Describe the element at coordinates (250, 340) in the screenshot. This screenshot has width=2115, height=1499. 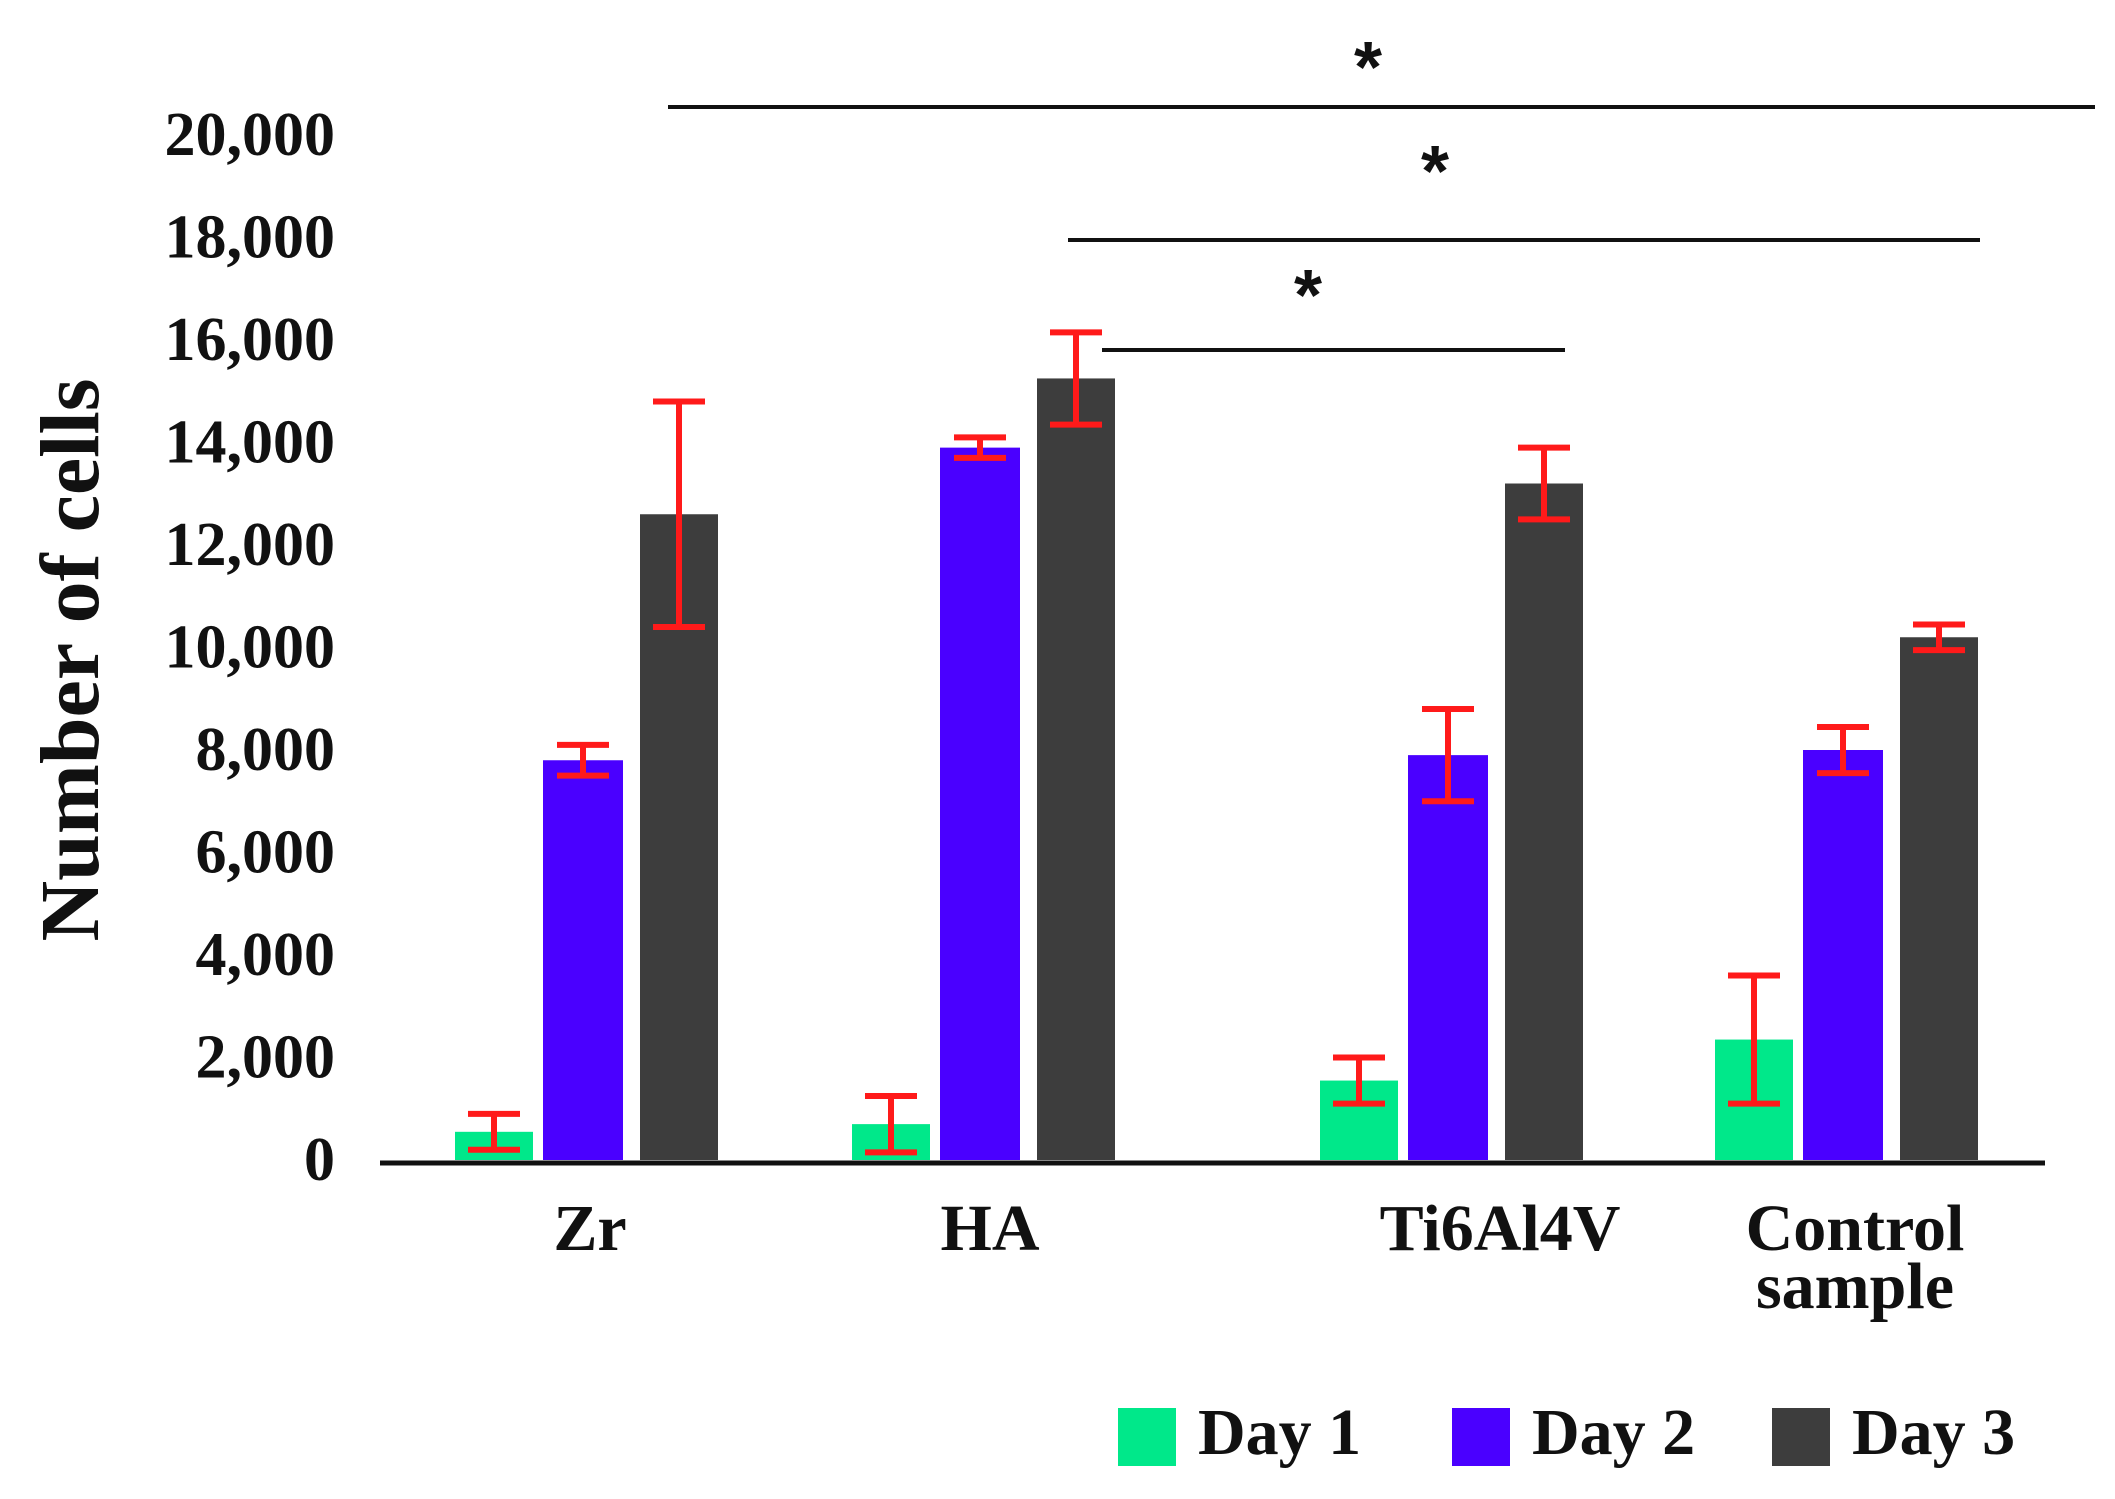
I see `y-tick-label: 16,000` at that location.